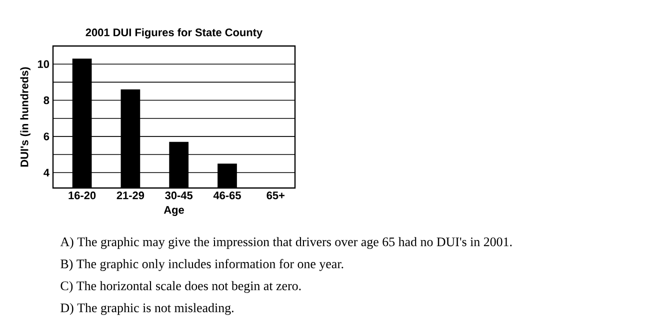  I want to click on text: A) The graphic may give the impression that drivers over age 65 had no DUI's in 2001., so click(286, 243).